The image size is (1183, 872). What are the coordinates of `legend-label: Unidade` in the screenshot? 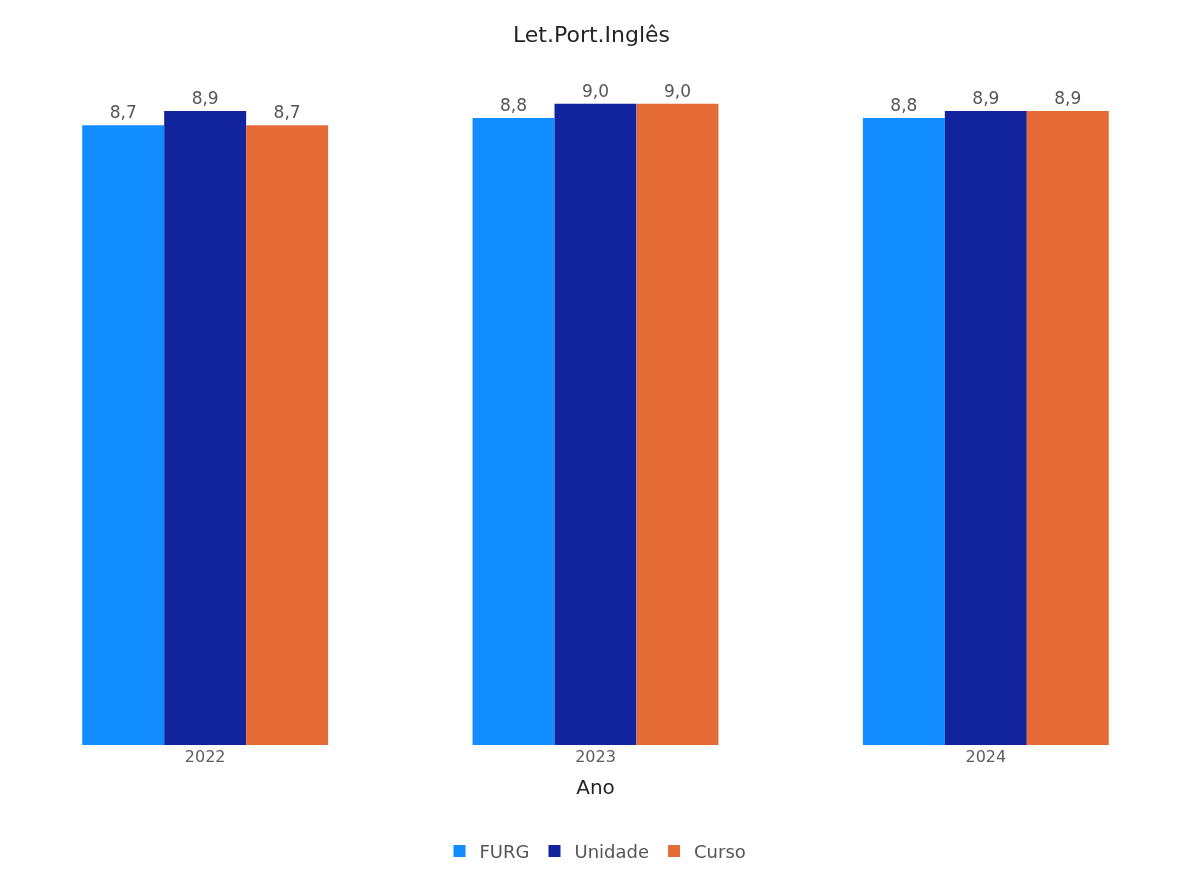 It's located at (612, 851).